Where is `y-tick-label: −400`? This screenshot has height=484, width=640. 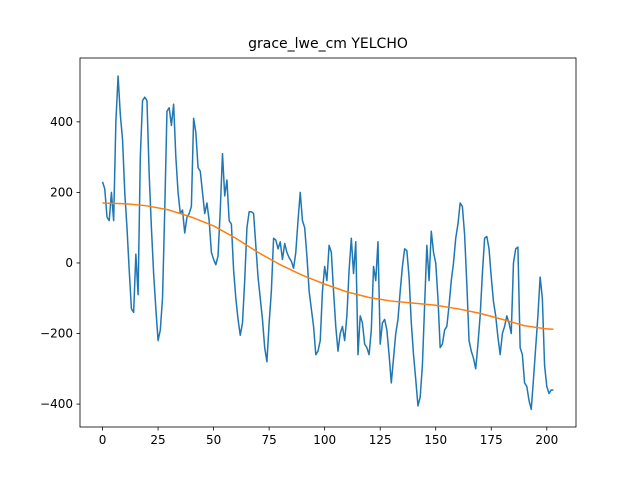
y-tick-label: −400 is located at coordinates (56, 404).